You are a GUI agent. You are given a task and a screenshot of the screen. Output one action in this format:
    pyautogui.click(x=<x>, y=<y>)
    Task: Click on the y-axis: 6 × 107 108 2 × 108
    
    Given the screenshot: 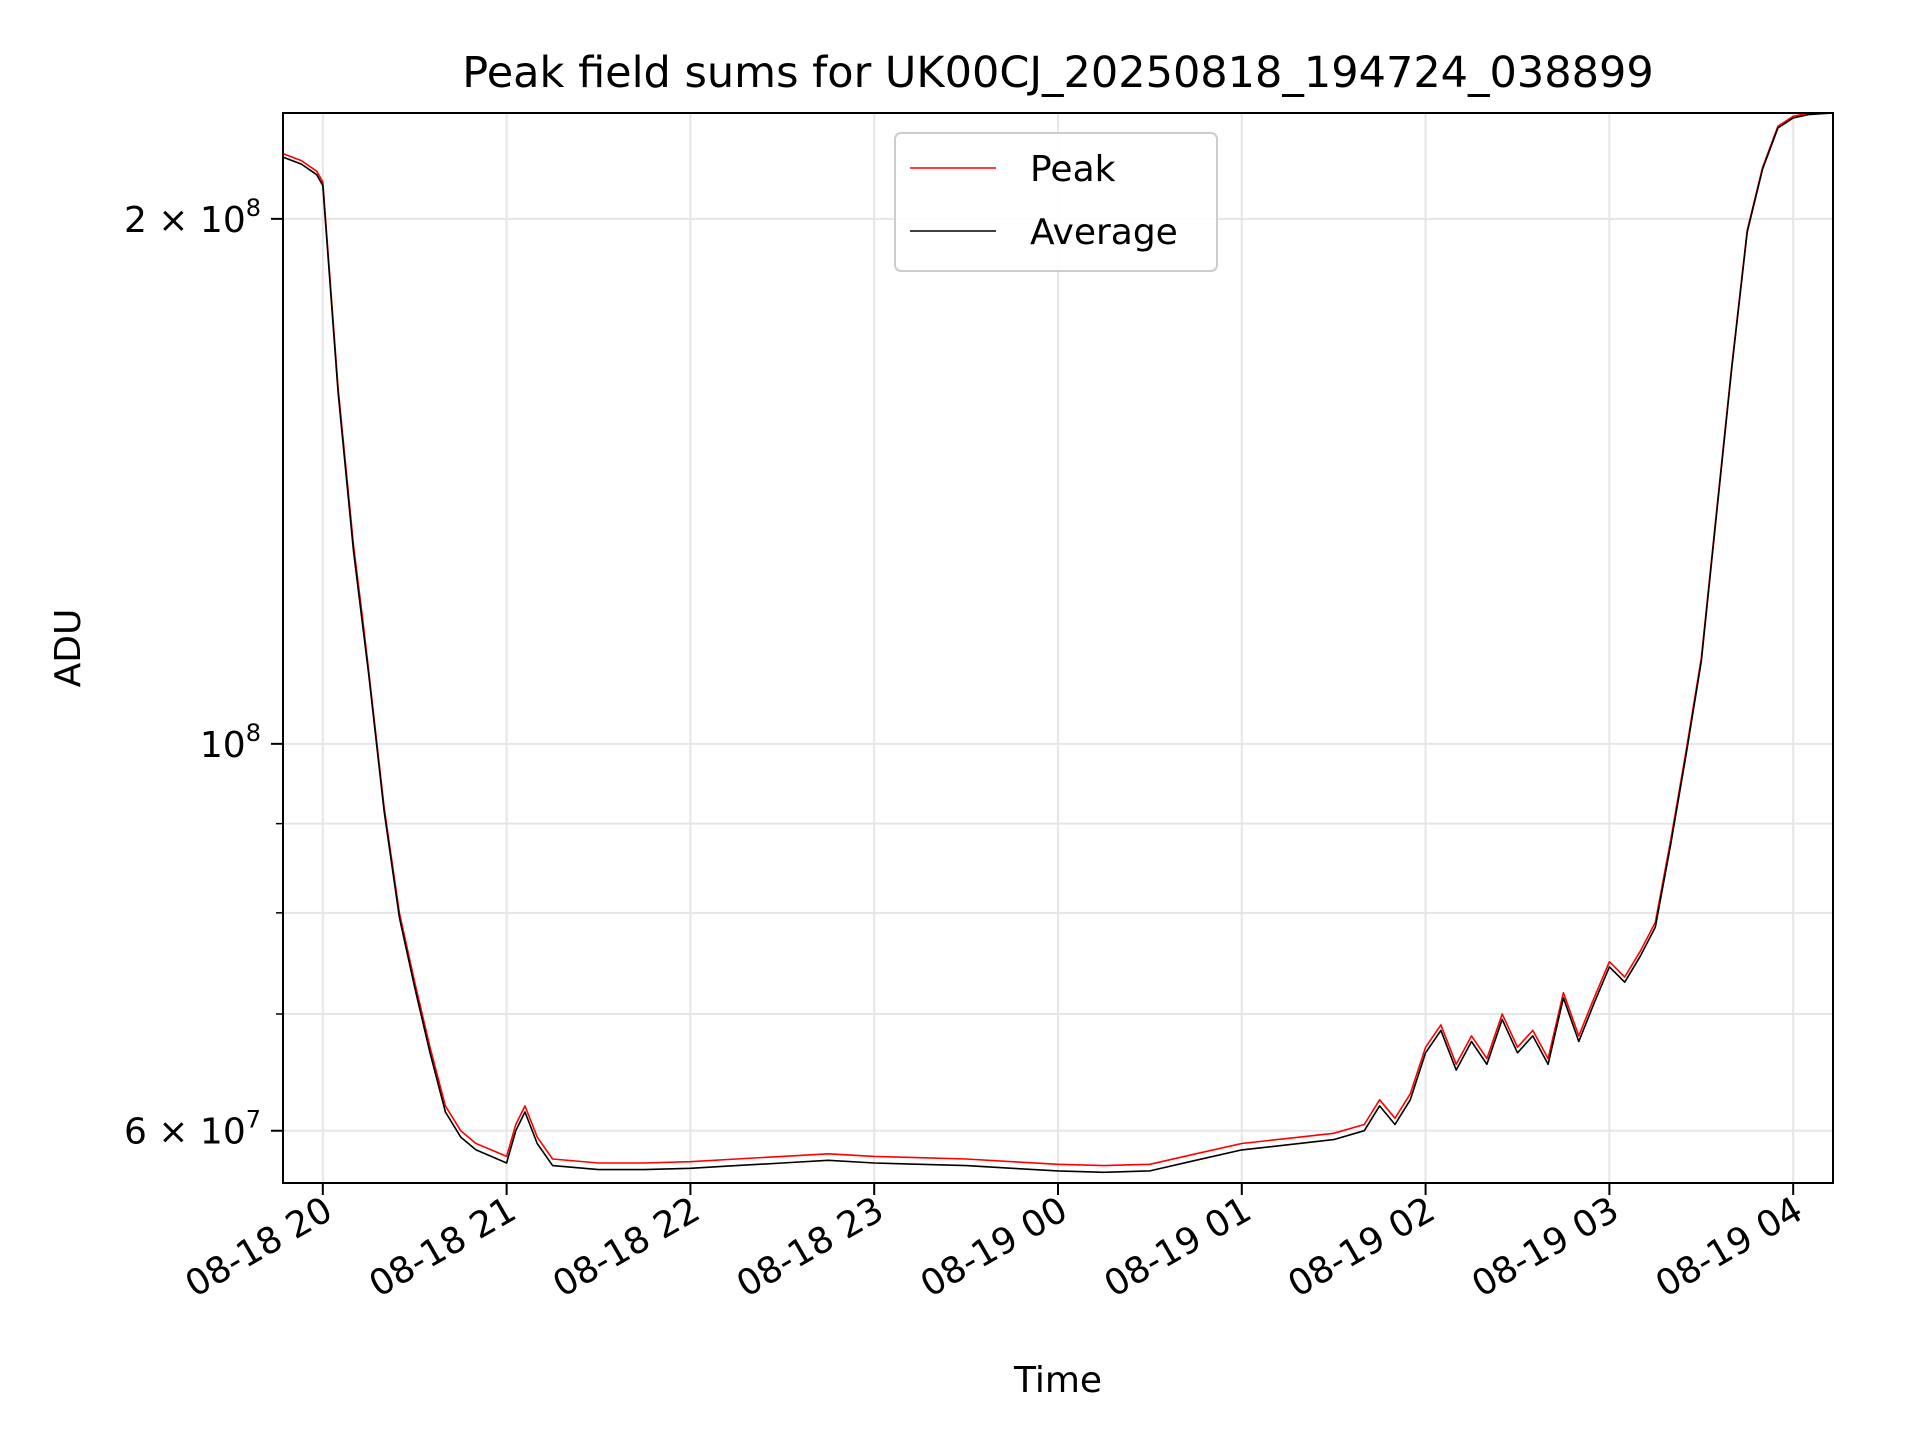 What is the action you would take?
    pyautogui.click(x=203, y=673)
    